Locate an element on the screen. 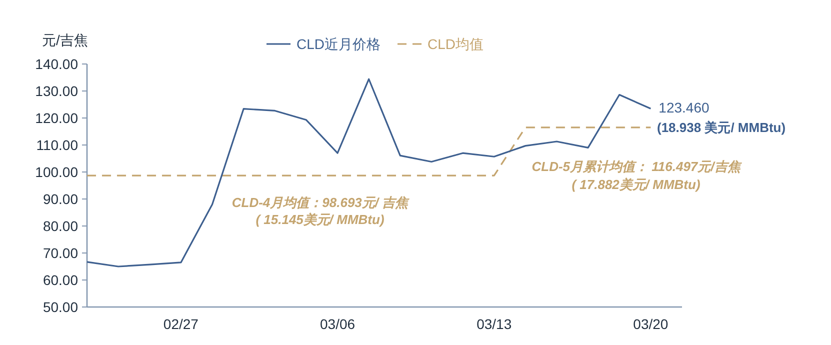 This screenshot has width=831, height=345. ytick: 100.00 is located at coordinates (56, 172).